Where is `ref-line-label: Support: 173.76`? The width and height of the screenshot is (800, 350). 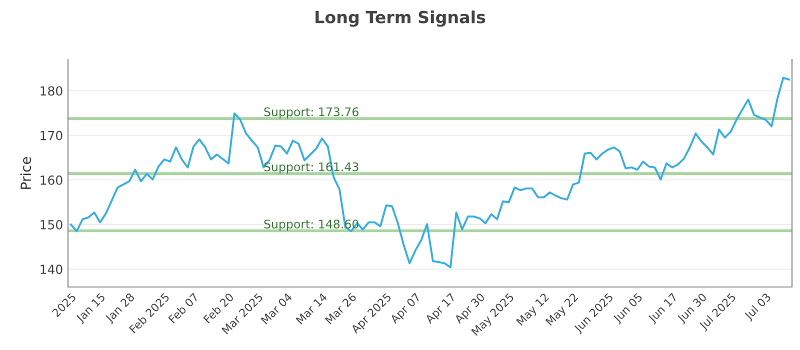 ref-line-label: Support: 173.76 is located at coordinates (311, 113).